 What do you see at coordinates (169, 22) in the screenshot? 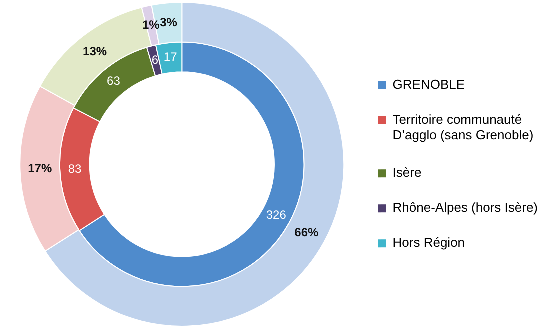
I see `data-label: 3%` at bounding box center [169, 22].